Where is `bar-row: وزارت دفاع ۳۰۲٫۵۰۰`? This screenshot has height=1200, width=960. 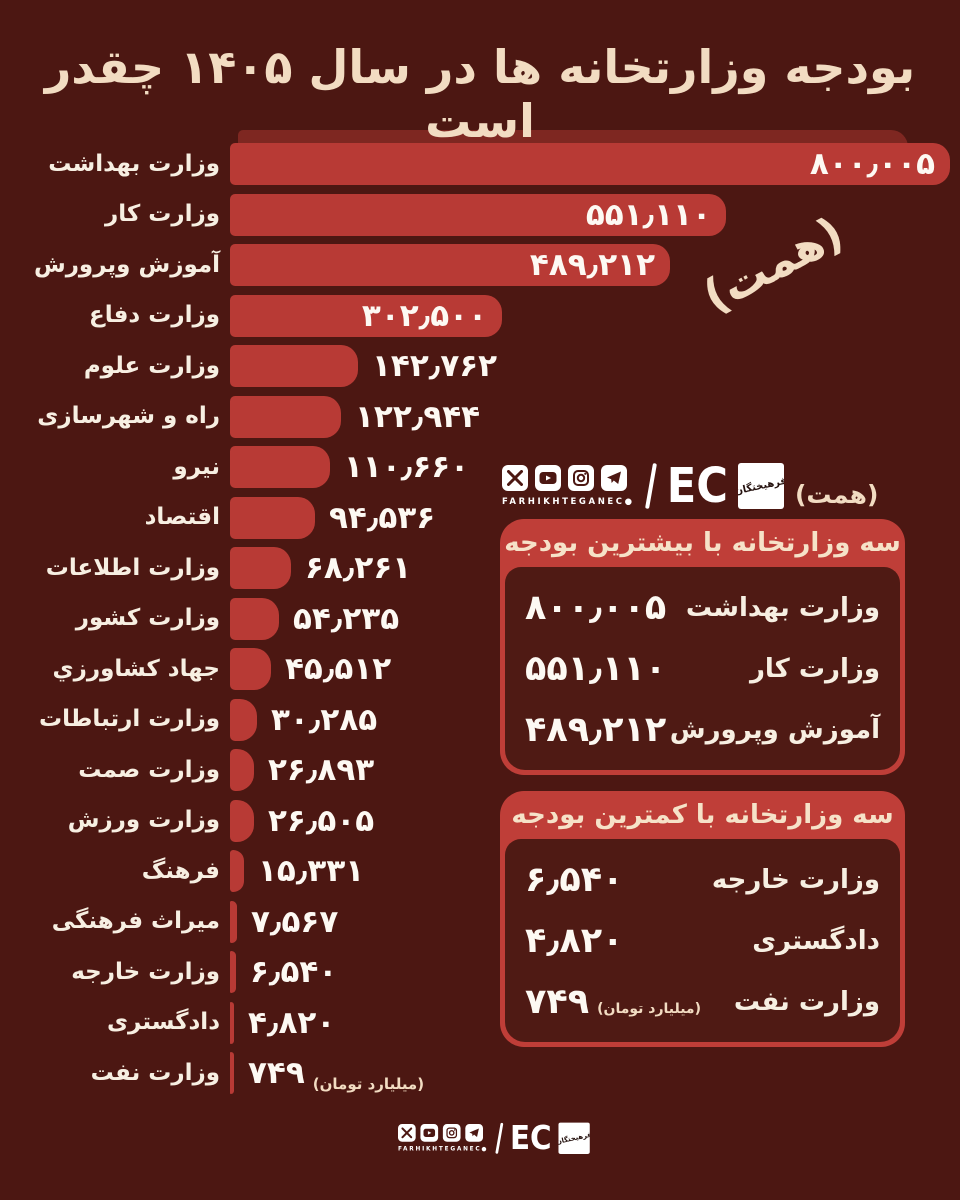 bar-row: وزارت دفاع ۳۰۲٫۵۰۰ is located at coordinates (480, 316).